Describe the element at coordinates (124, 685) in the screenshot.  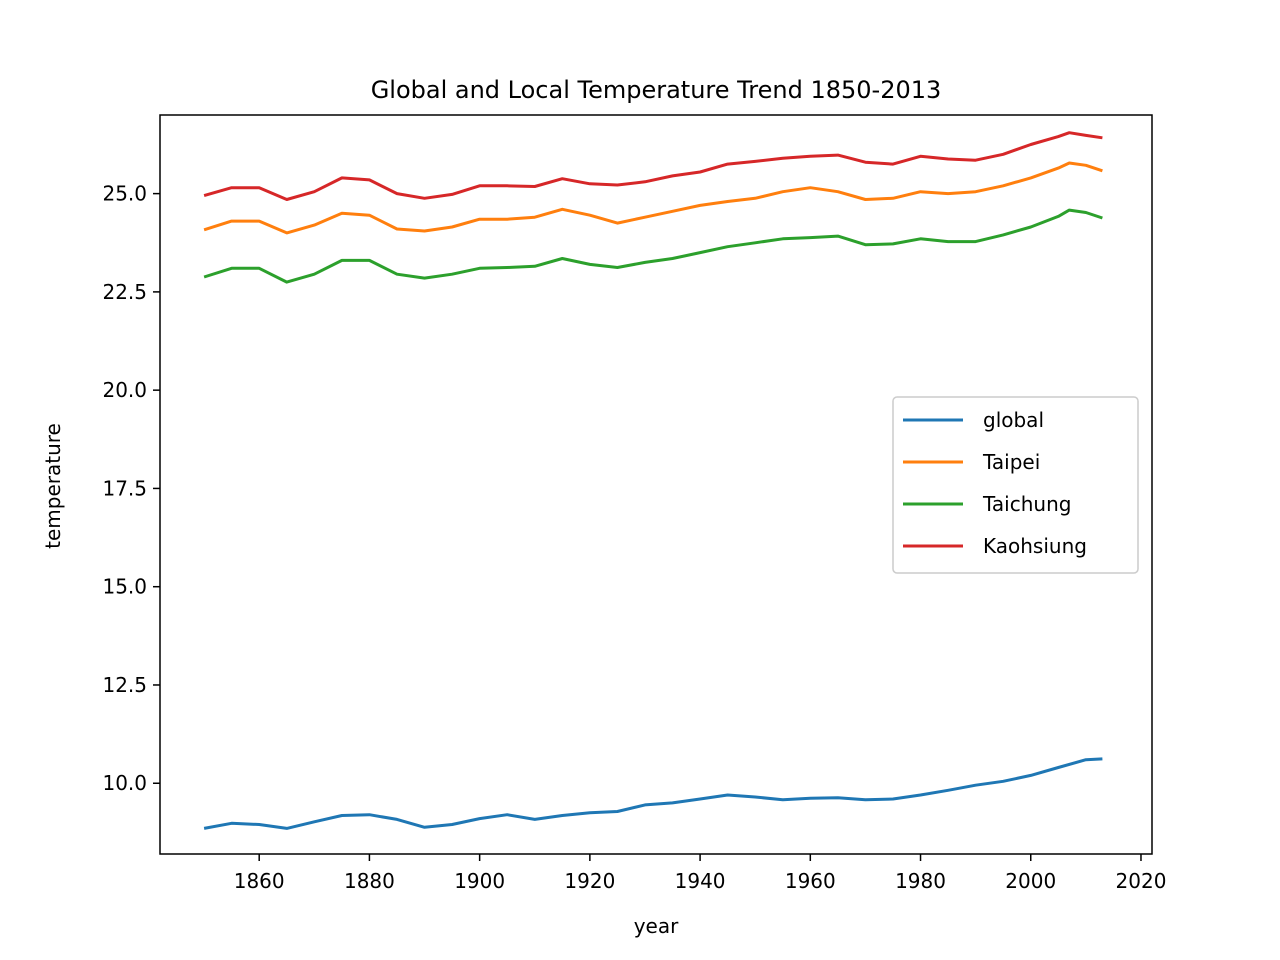
I see `y-tick-label: 12.5` at that location.